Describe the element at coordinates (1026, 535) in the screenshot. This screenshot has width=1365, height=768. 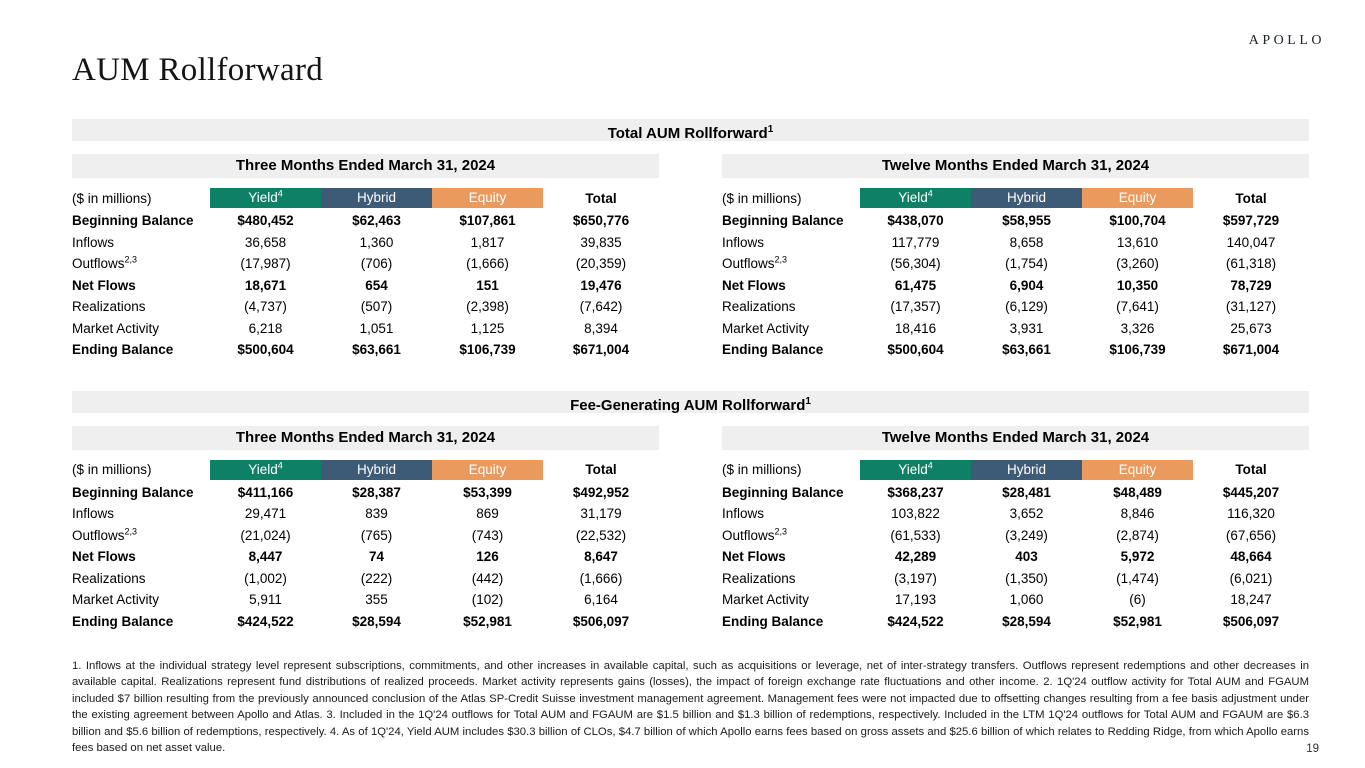
I see `cell-value: (3,249)` at that location.